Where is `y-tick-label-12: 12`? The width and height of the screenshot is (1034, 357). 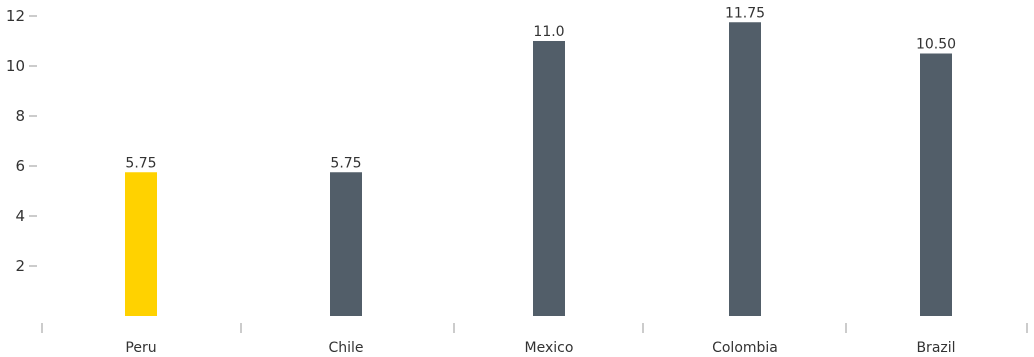
y-tick-label-12: 12 is located at coordinates (15, 16).